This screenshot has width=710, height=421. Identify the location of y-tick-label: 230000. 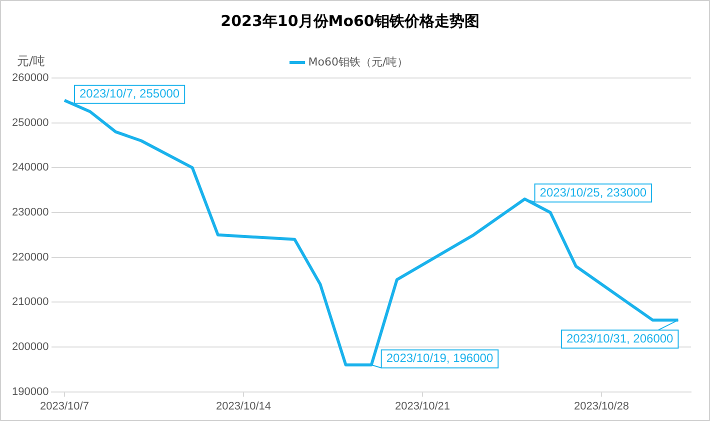
(30, 212).